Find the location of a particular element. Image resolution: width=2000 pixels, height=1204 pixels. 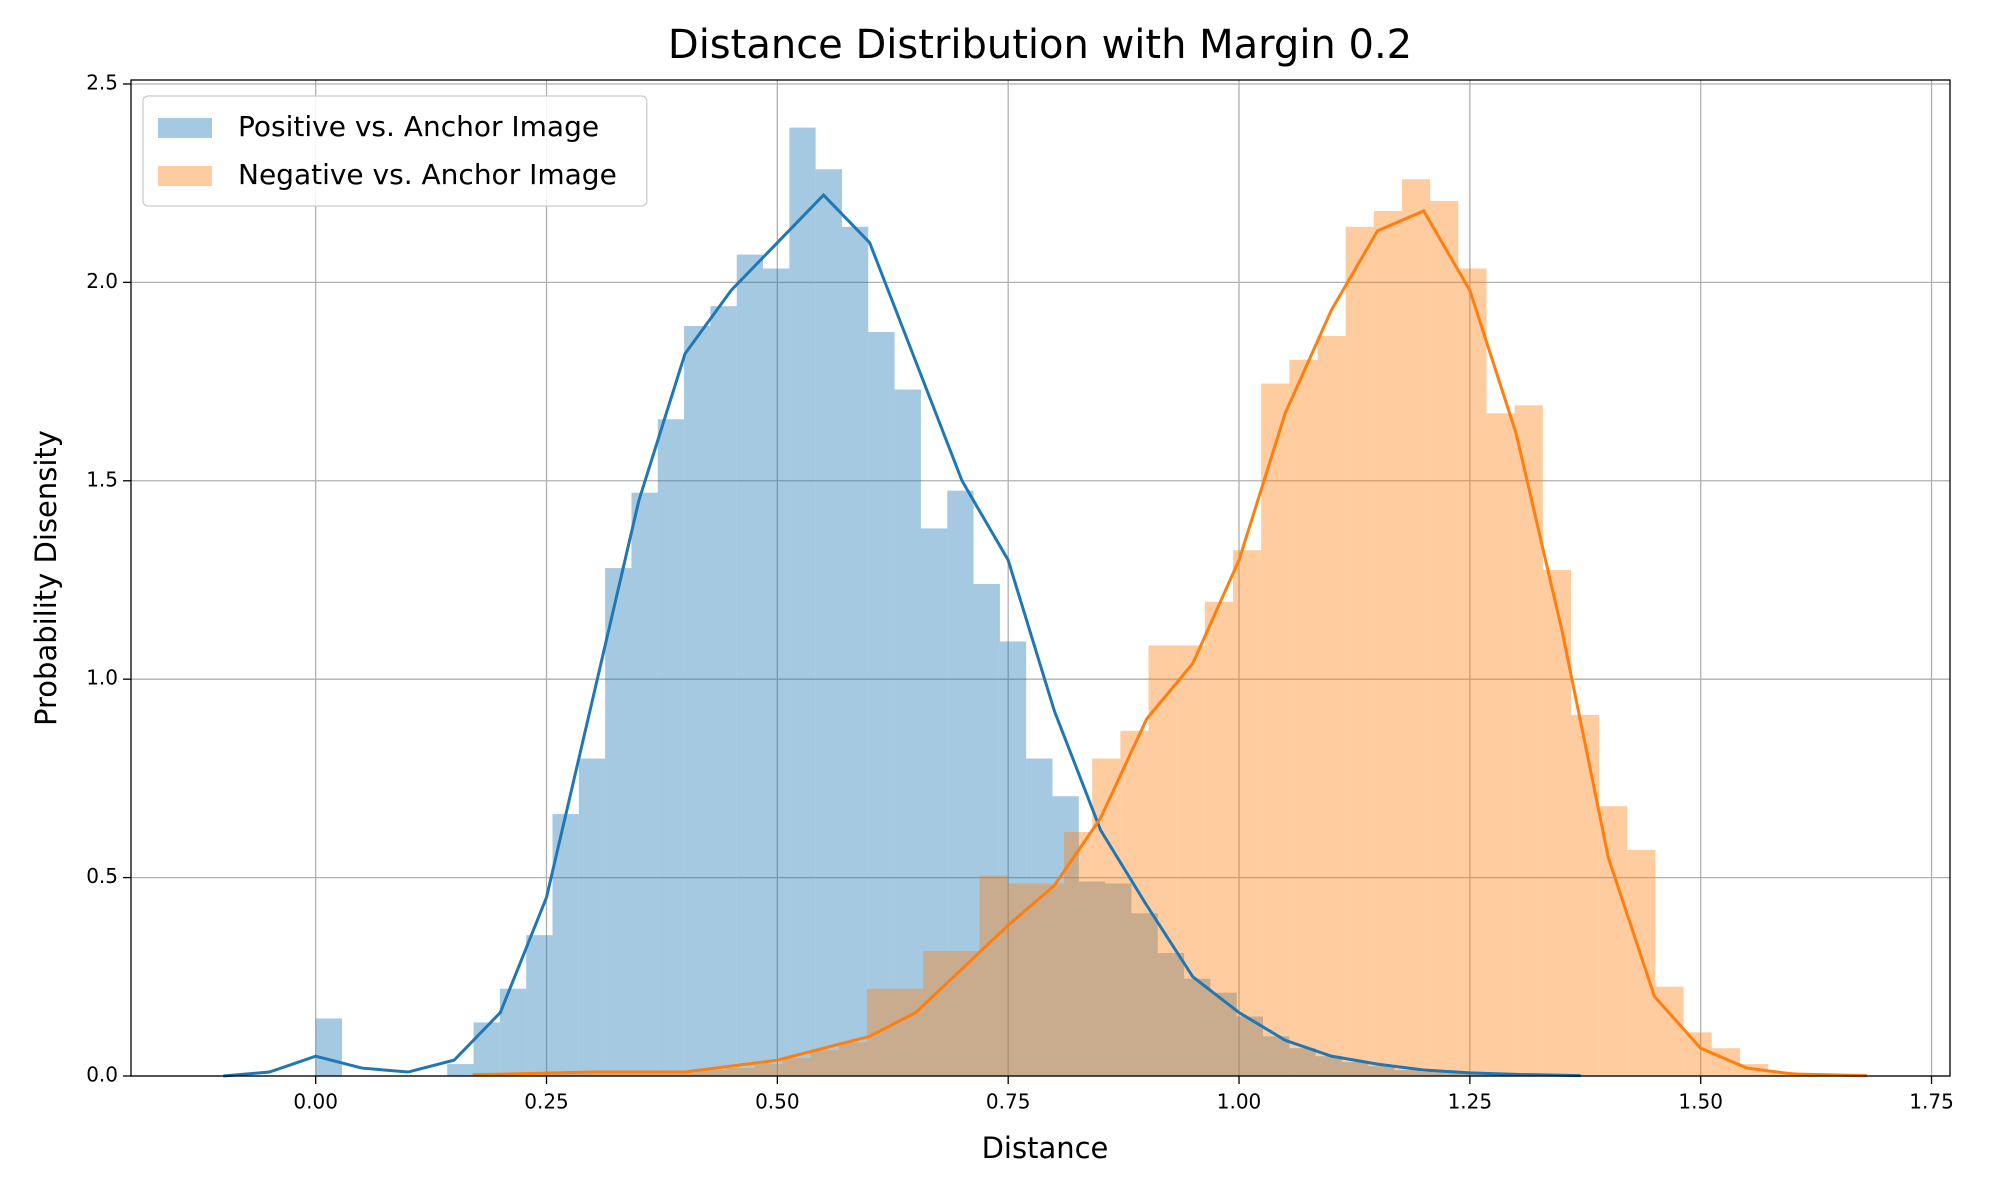

y-tick-label: 1.0 is located at coordinates (102, 678).